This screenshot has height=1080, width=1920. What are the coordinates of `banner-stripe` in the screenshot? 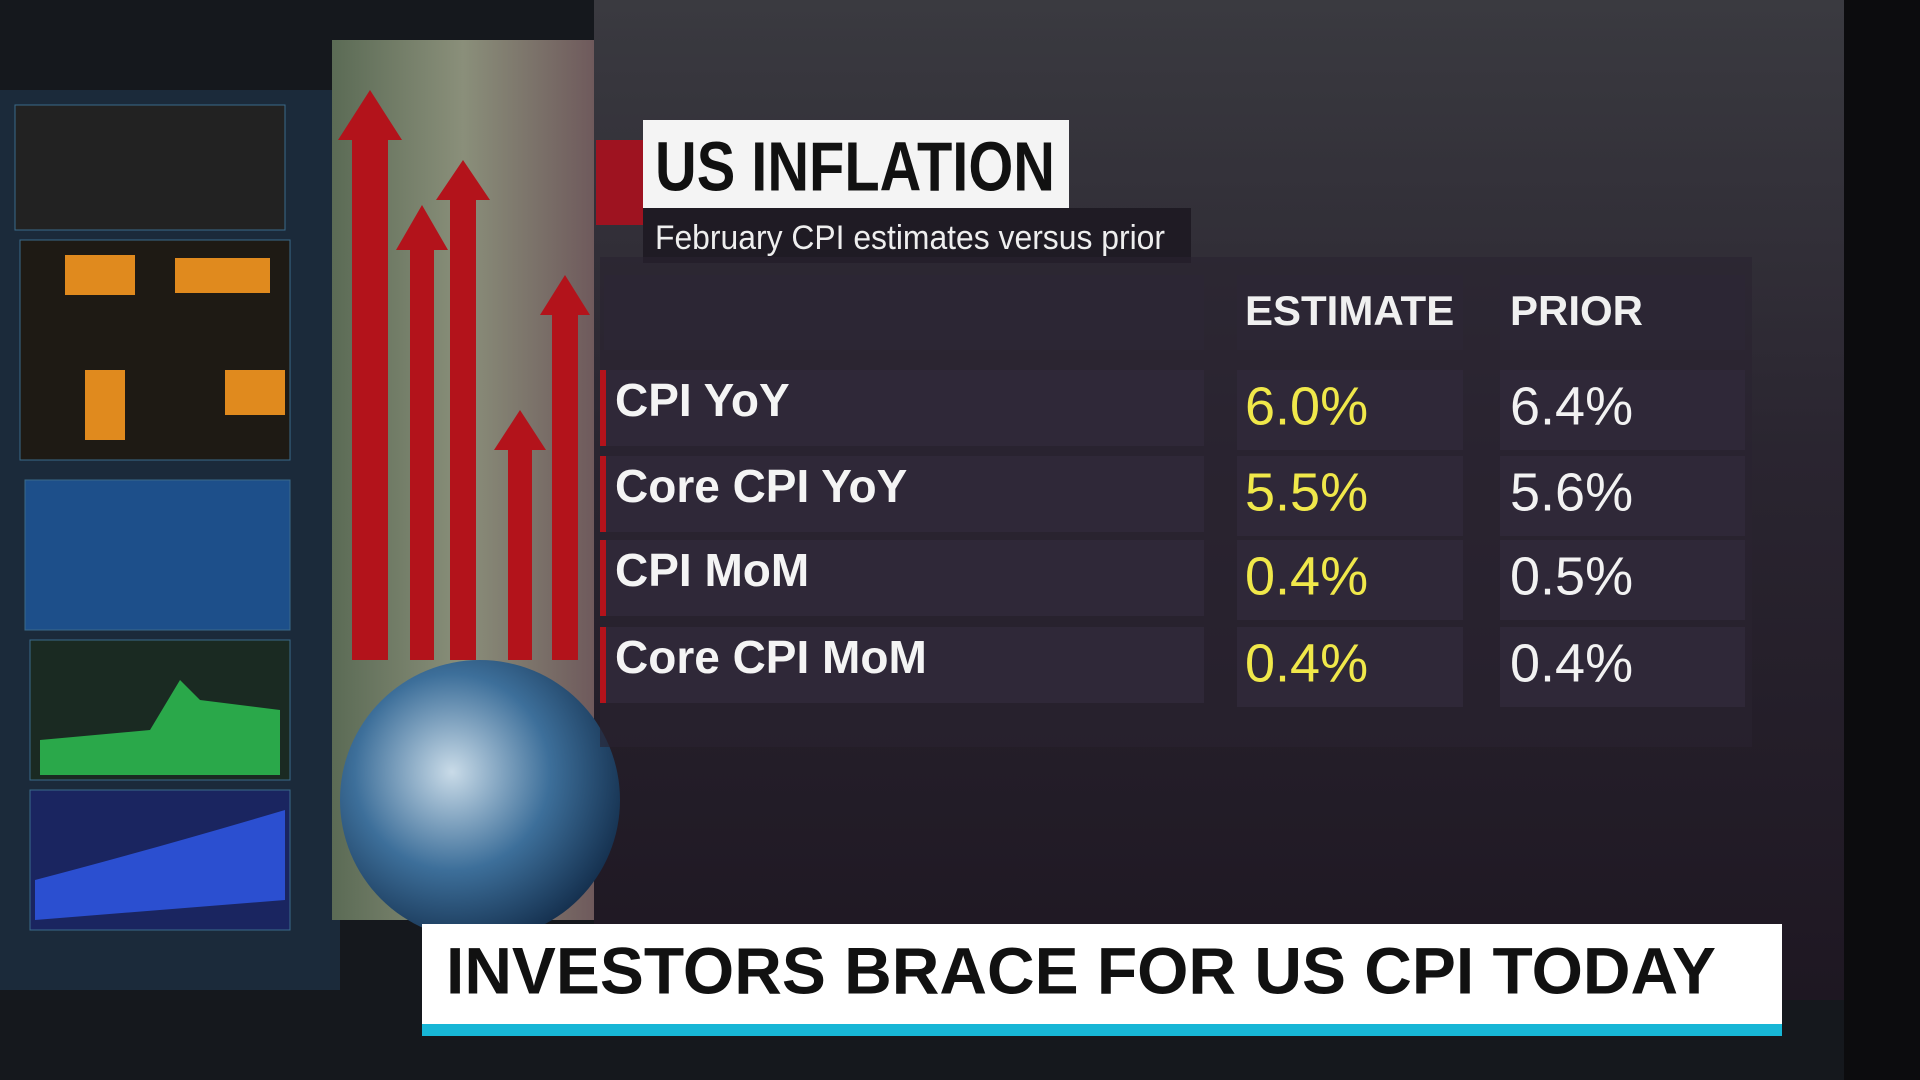 It's located at (1102, 1030).